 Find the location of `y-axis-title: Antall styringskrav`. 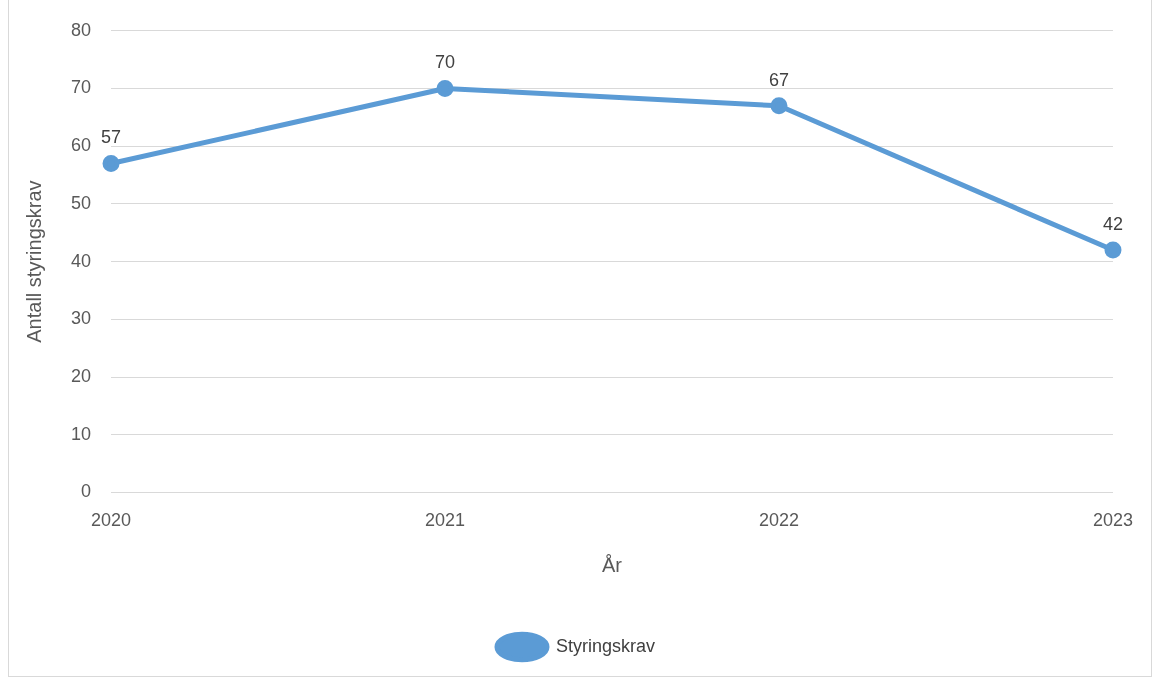

y-axis-title: Antall styringskrav is located at coordinates (33, 261).